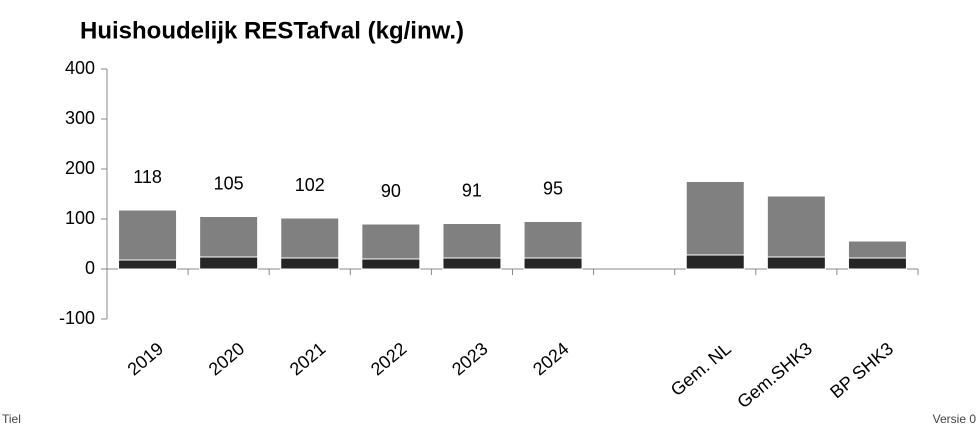  I want to click on x-tick-label: 2020, so click(227, 358).